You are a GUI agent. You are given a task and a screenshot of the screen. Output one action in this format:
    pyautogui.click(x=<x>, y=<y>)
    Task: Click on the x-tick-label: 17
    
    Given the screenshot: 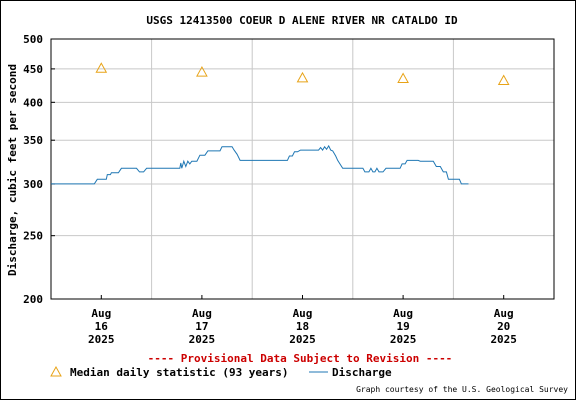 What is the action you would take?
    pyautogui.click(x=201, y=326)
    